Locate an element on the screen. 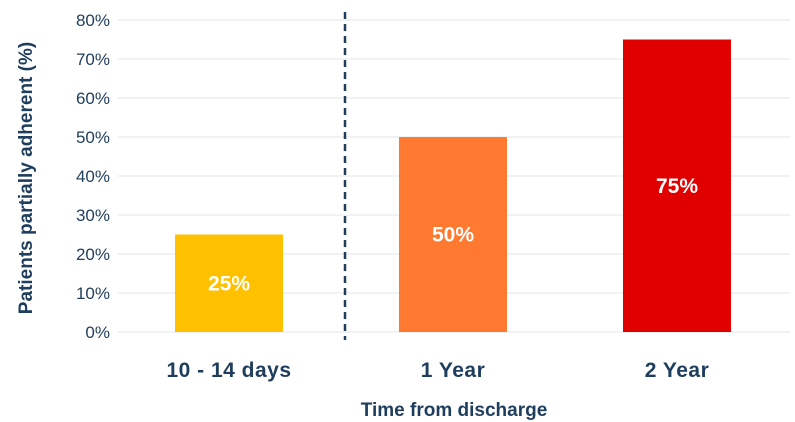  y-tick-label: 50% is located at coordinates (93, 137).